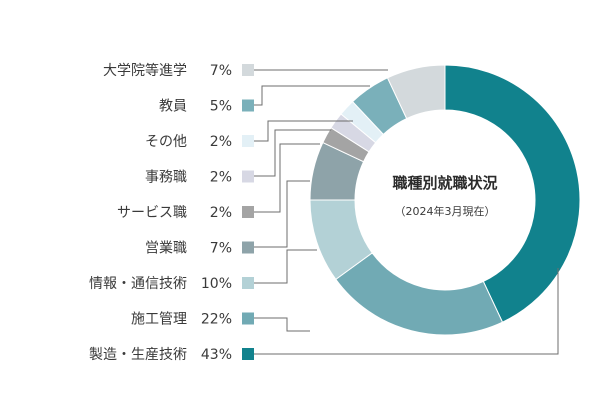 This screenshot has width=600, height=400. What do you see at coordinates (152, 213) in the screenshot?
I see `legend-label: サービス職` at bounding box center [152, 213].